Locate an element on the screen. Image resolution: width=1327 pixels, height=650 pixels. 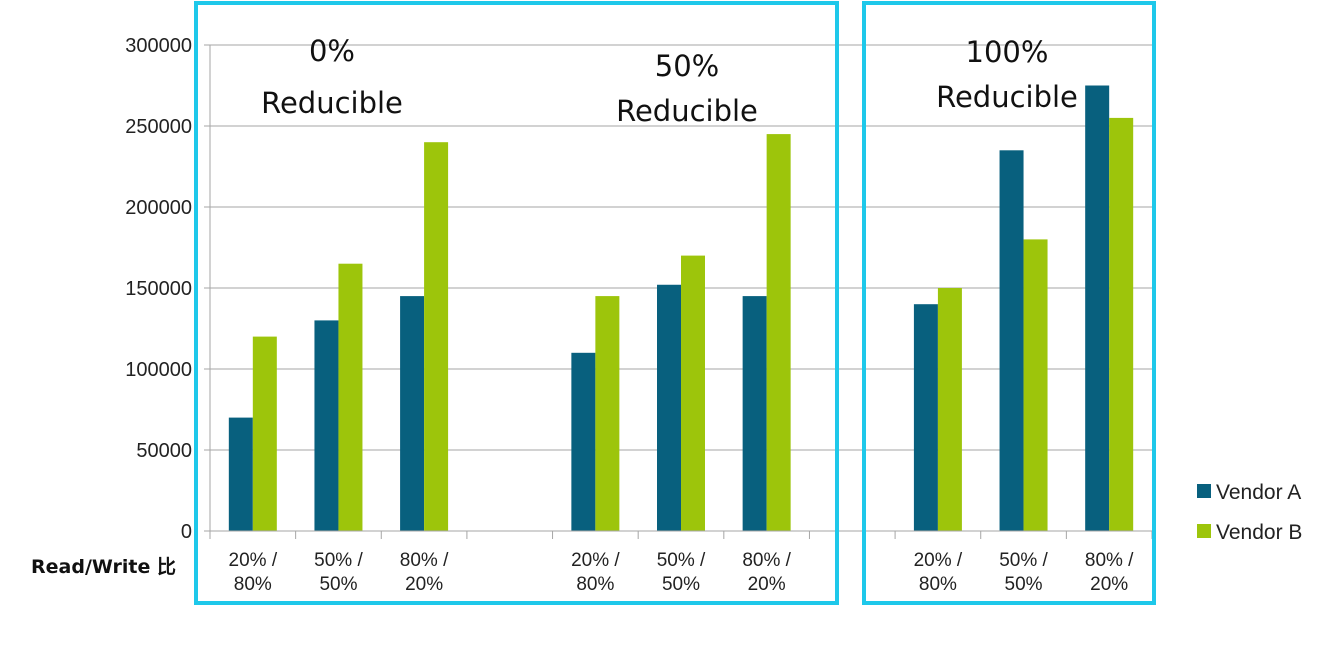
y-tick-label: 0 is located at coordinates (186, 532).